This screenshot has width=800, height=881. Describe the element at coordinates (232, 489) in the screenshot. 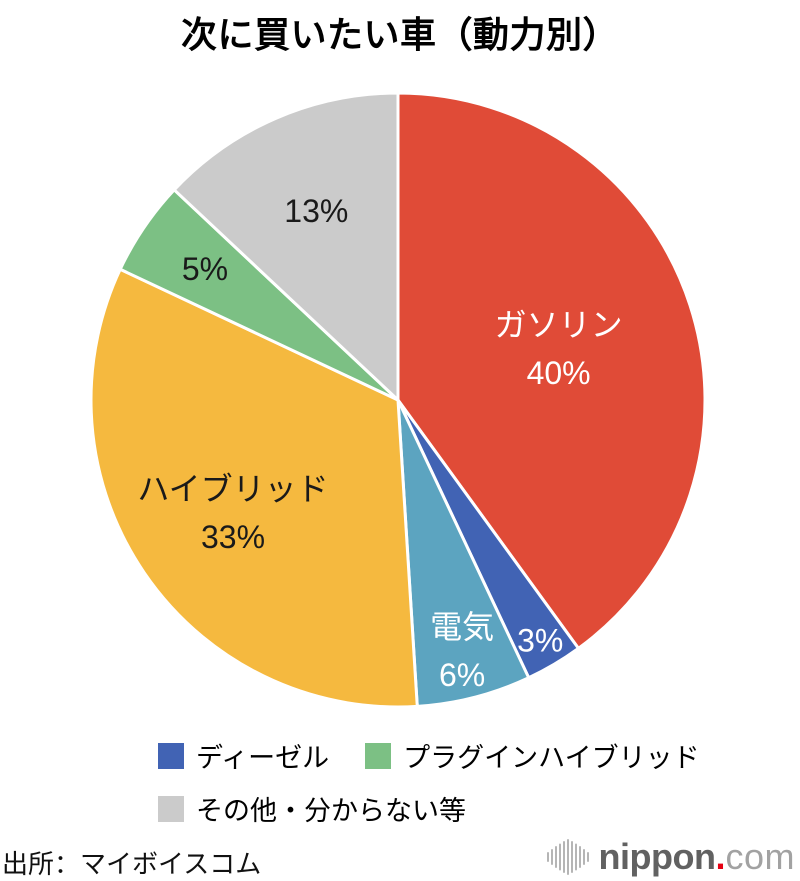

I see `slice-name-label-4: ハイブリッド` at that location.